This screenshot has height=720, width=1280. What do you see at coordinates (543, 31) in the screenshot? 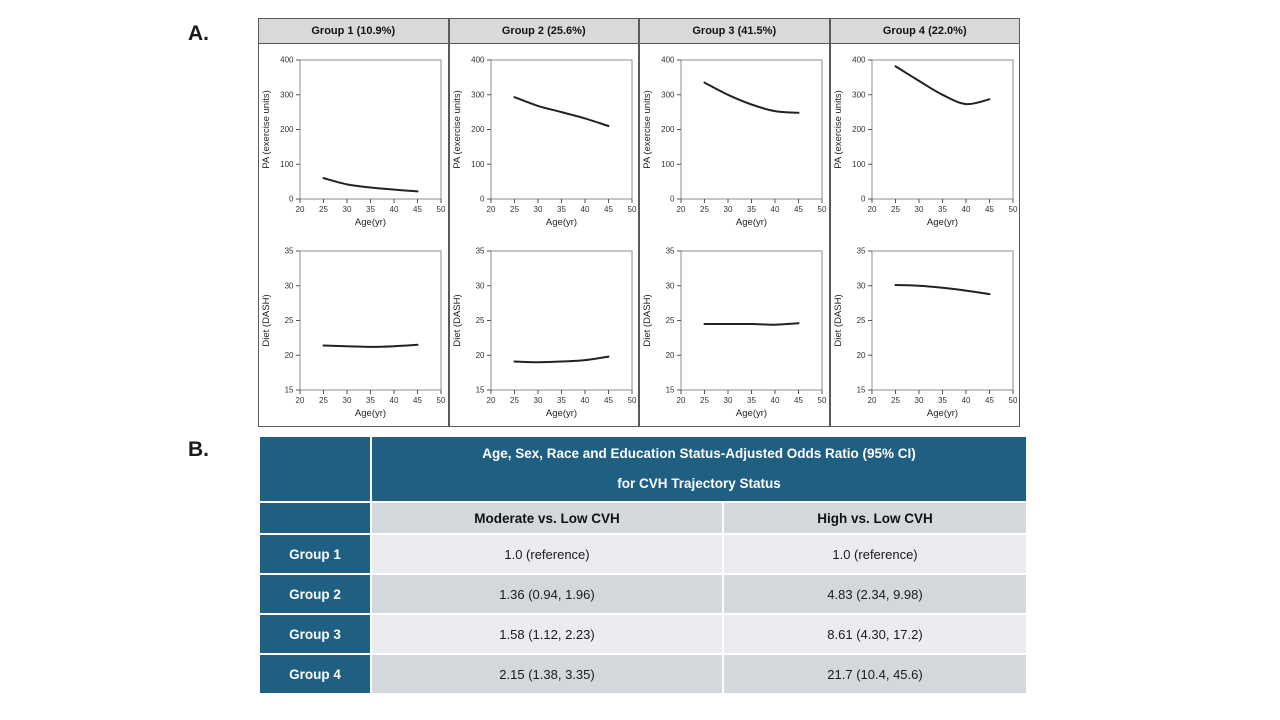
I see `group-header: Group 2 (25.6%)` at bounding box center [543, 31].